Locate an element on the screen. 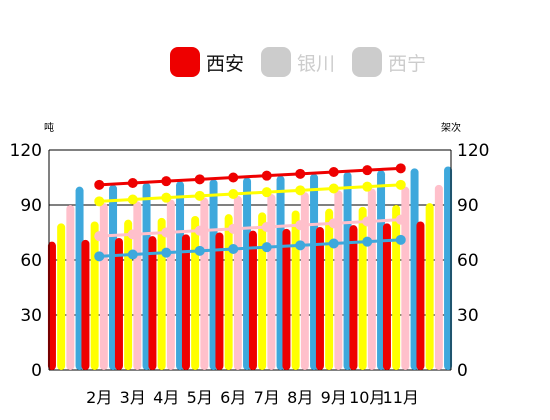  x-tick-label: 10月 is located at coordinates (367, 397).